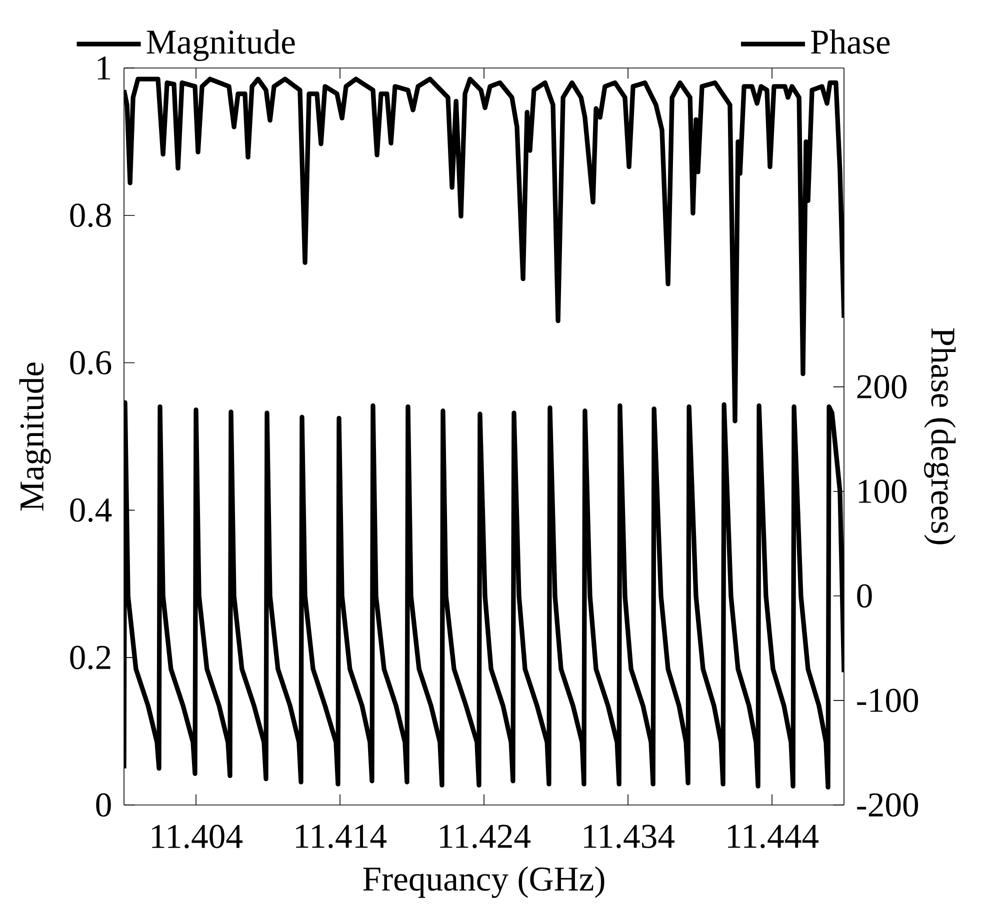 This screenshot has height=923, width=983. What do you see at coordinates (773, 836) in the screenshot?
I see `x-tick-label: 11.444` at bounding box center [773, 836].